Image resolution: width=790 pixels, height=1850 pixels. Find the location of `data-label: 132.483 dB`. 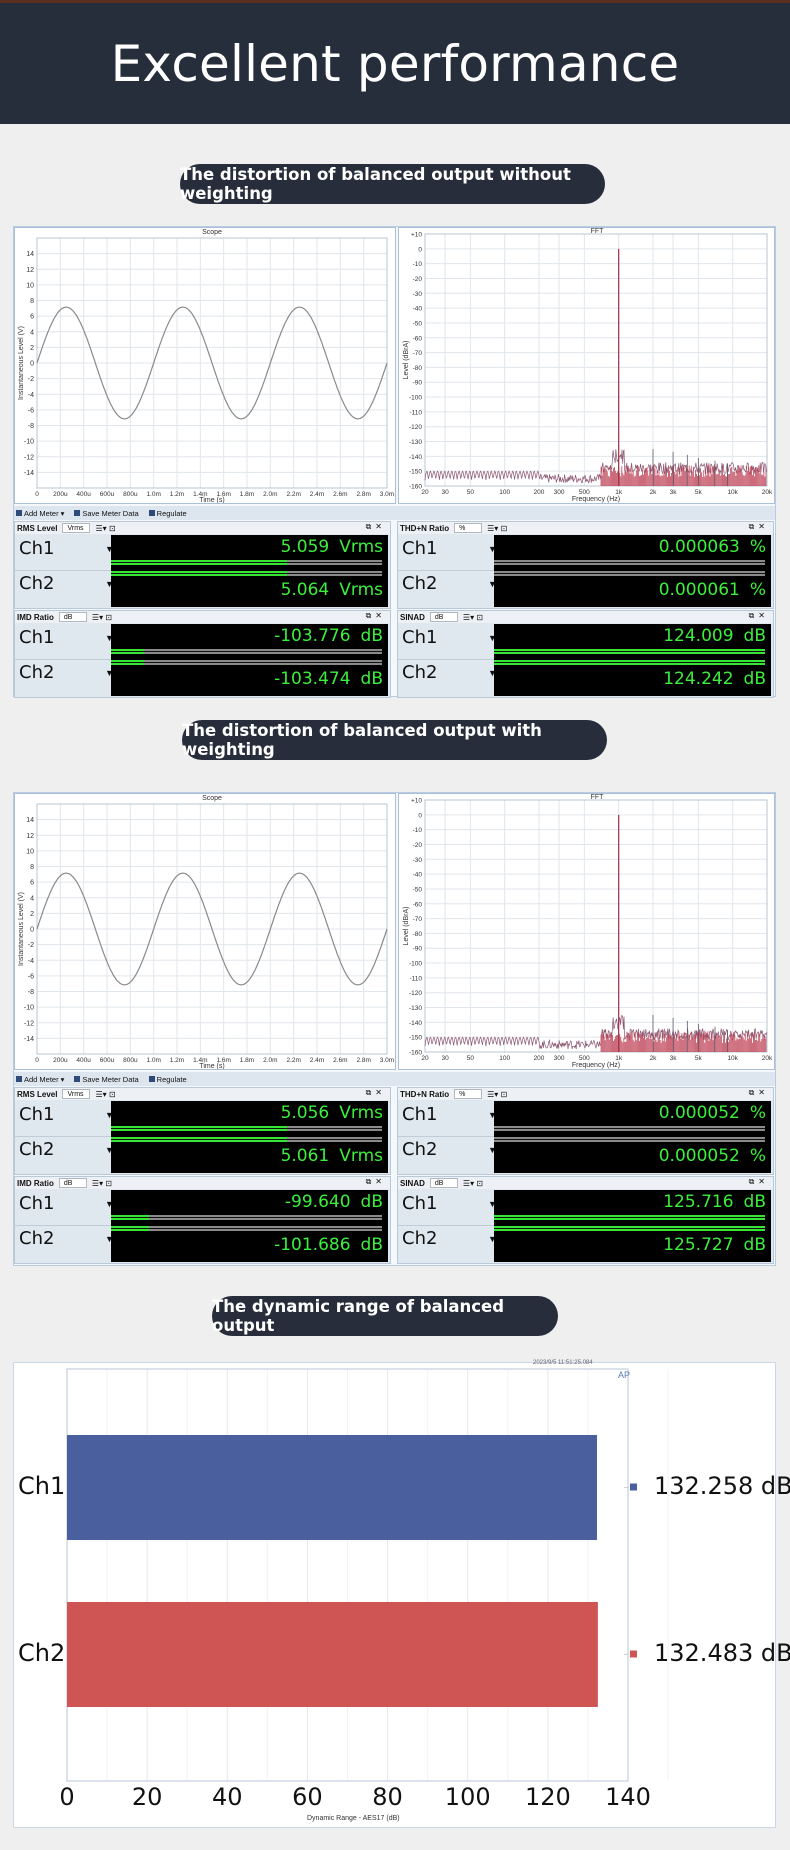

data-label: 132.483 dB is located at coordinates (722, 1652).